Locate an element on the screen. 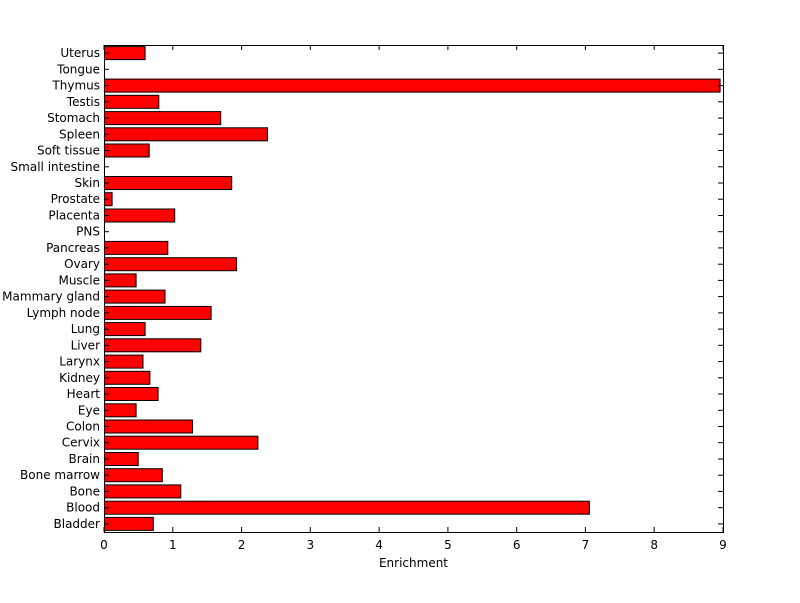  x-tick-label: 2 is located at coordinates (242, 545).